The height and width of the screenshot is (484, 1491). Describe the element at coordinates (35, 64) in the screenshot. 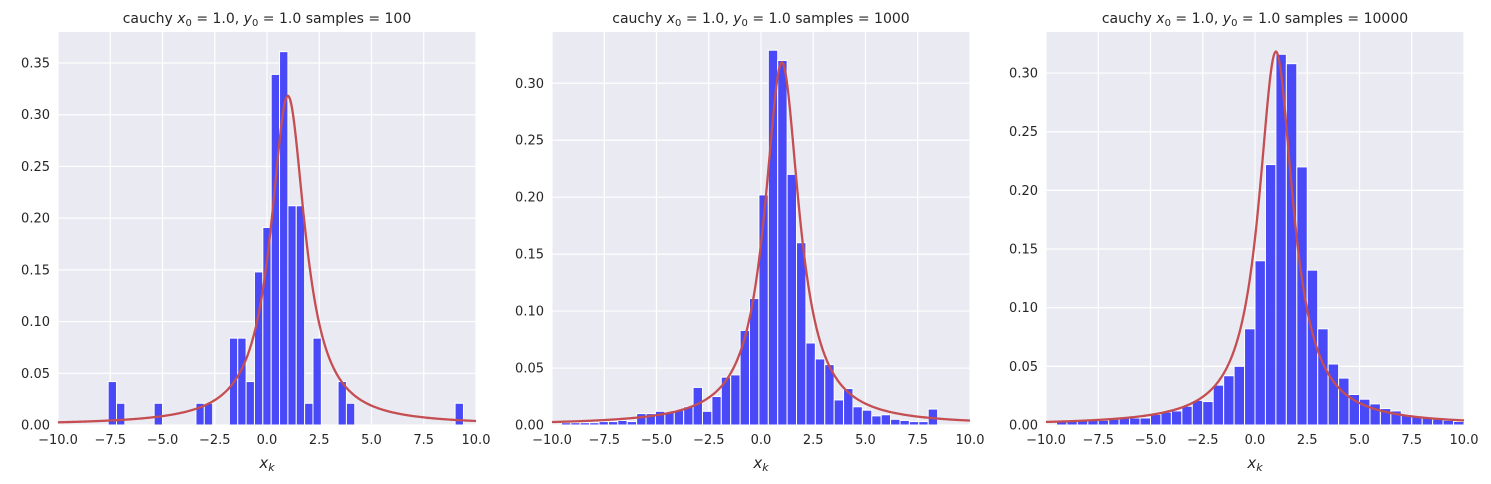

I see `y-tick-label: 0.35` at that location.